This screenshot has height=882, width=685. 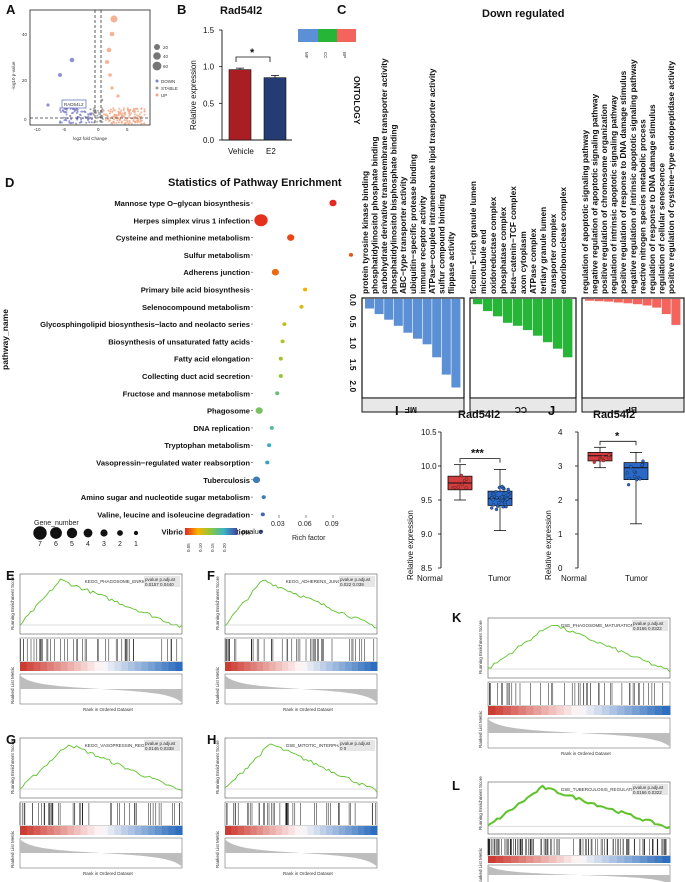 What do you see at coordinates (275, 109) in the screenshot?
I see `bar-e2` at bounding box center [275, 109].